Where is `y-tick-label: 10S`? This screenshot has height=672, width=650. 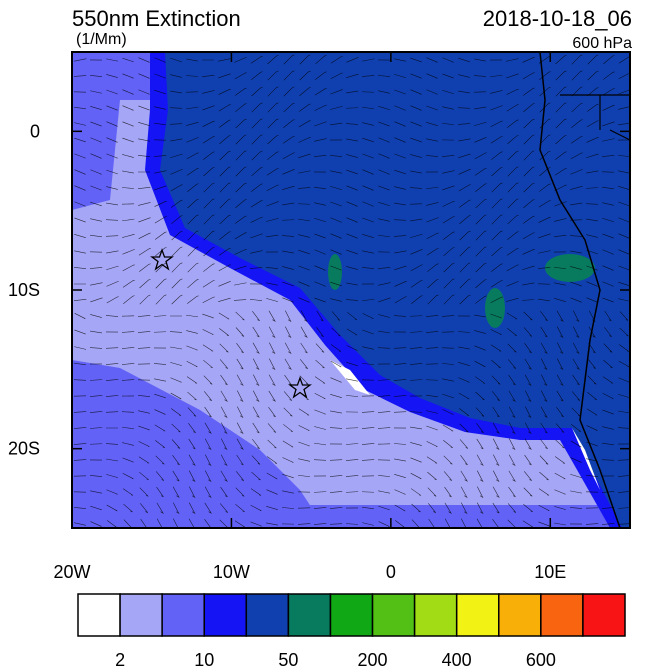
y-tick-label: 10S is located at coordinates (24, 290).